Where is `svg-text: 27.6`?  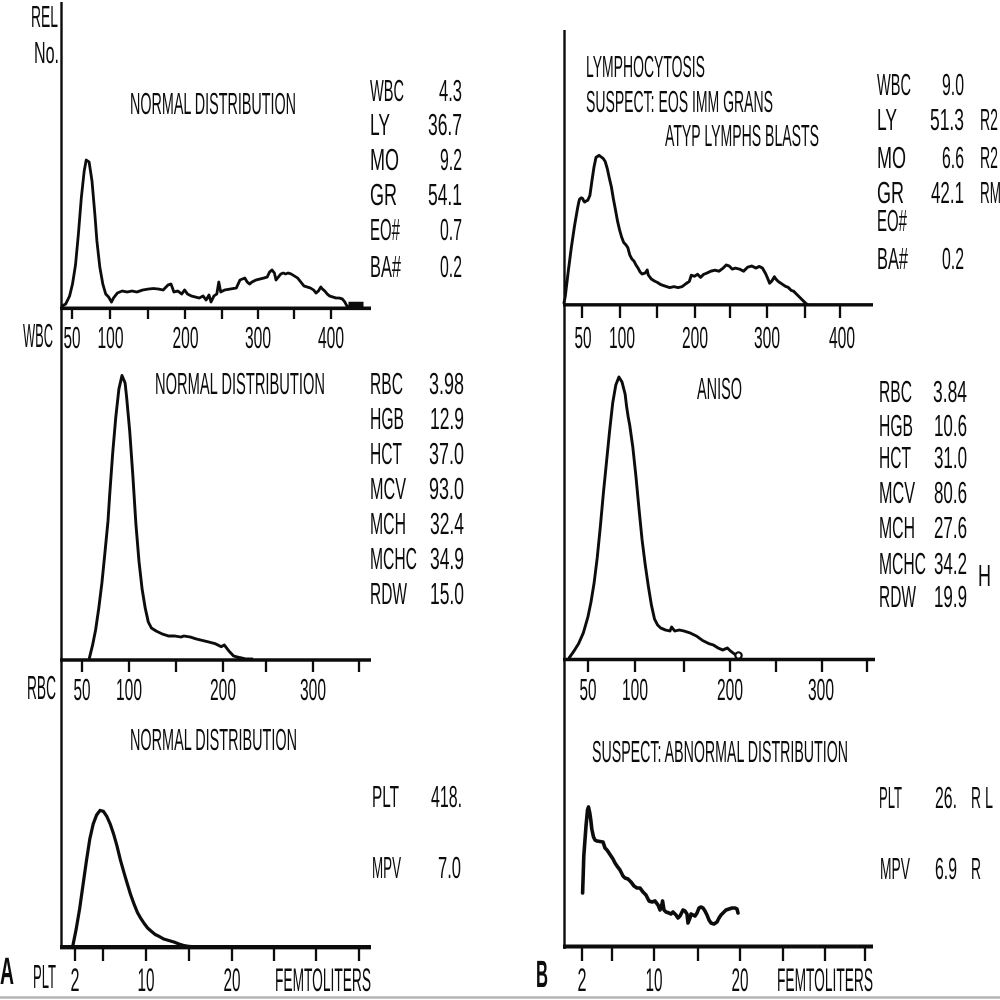 svg-text: 27.6 is located at coordinates (950, 528).